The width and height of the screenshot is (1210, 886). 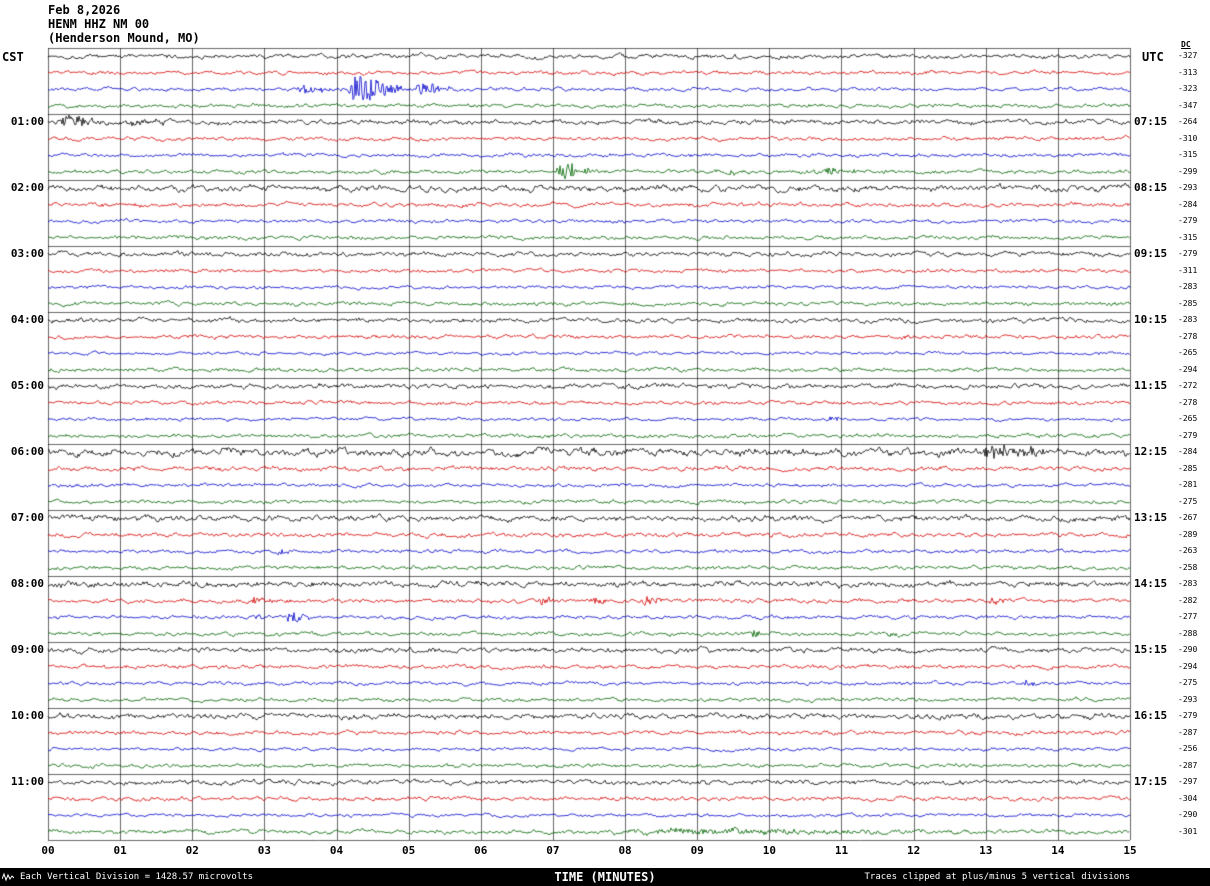 I want to click on dc-value: -327, so click(x=1188, y=56).